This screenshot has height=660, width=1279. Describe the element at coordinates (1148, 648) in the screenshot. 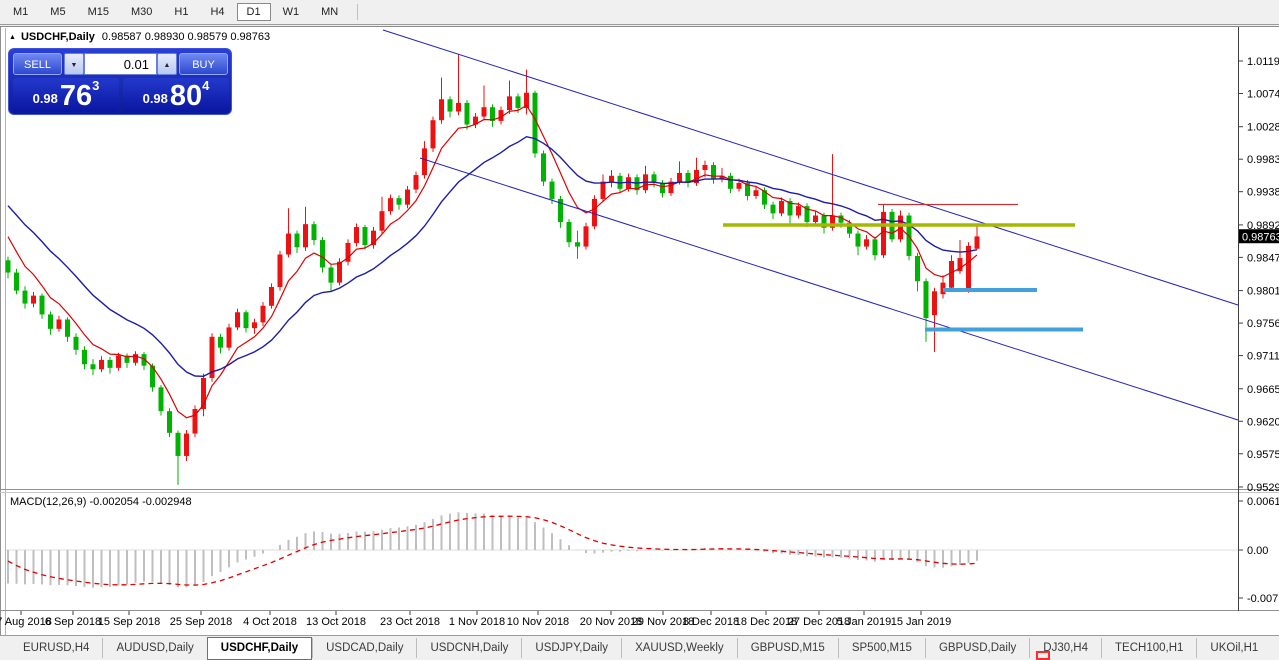

I see `chart-tab-tech100-h1: TECH100,H1` at that location.